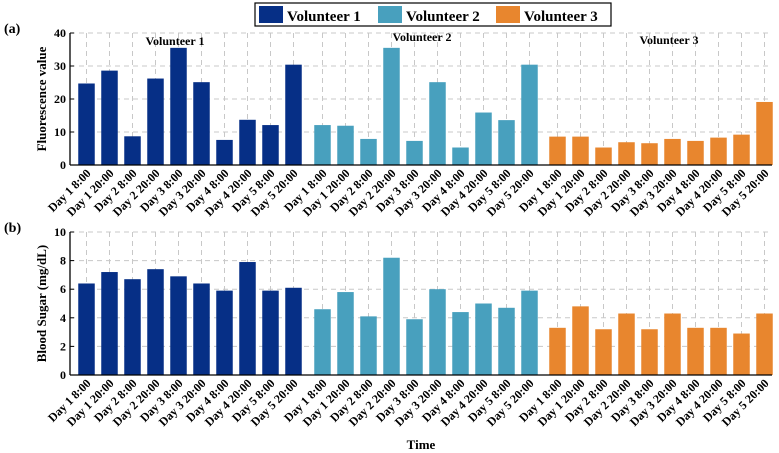  What do you see at coordinates (60, 99) in the screenshot?
I see `y-tick-label: 20` at bounding box center [60, 99].